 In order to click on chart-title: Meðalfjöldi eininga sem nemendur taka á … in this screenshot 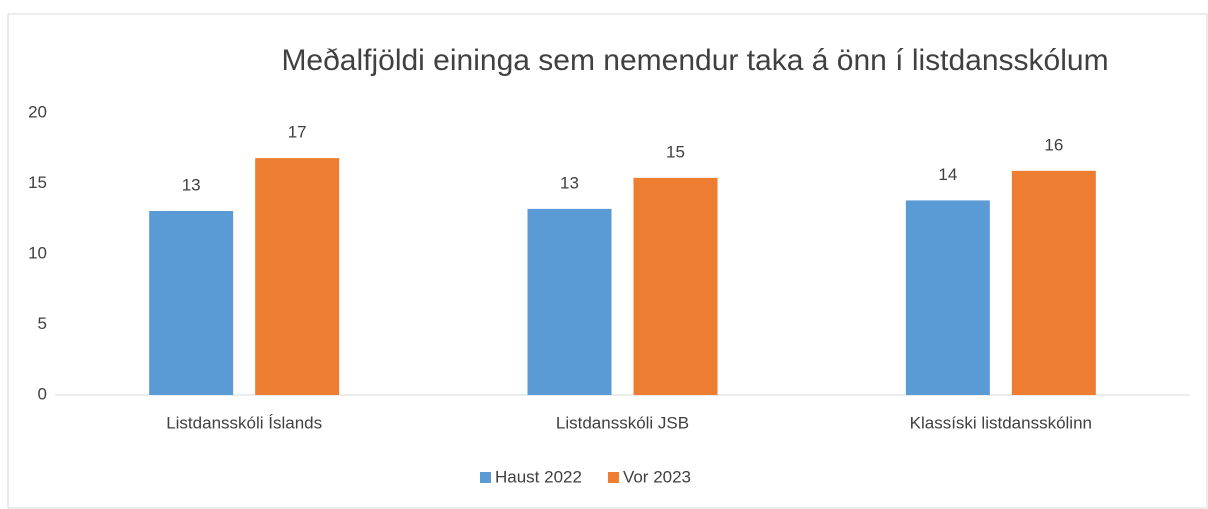, I will do `click(694, 60)`.